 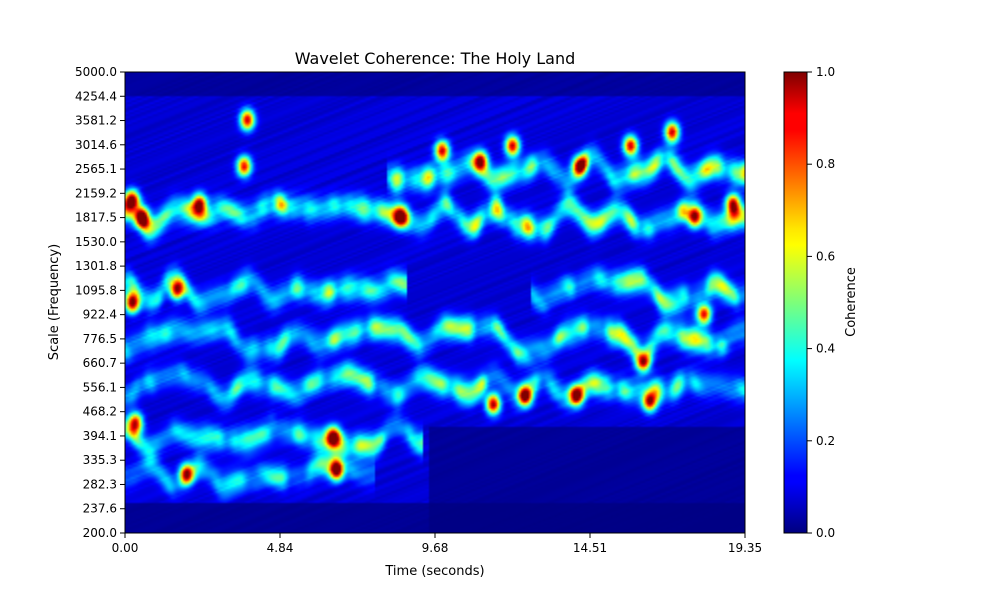 What do you see at coordinates (96, 218) in the screenshot?
I see `y-tick-label: 1817.5` at bounding box center [96, 218].